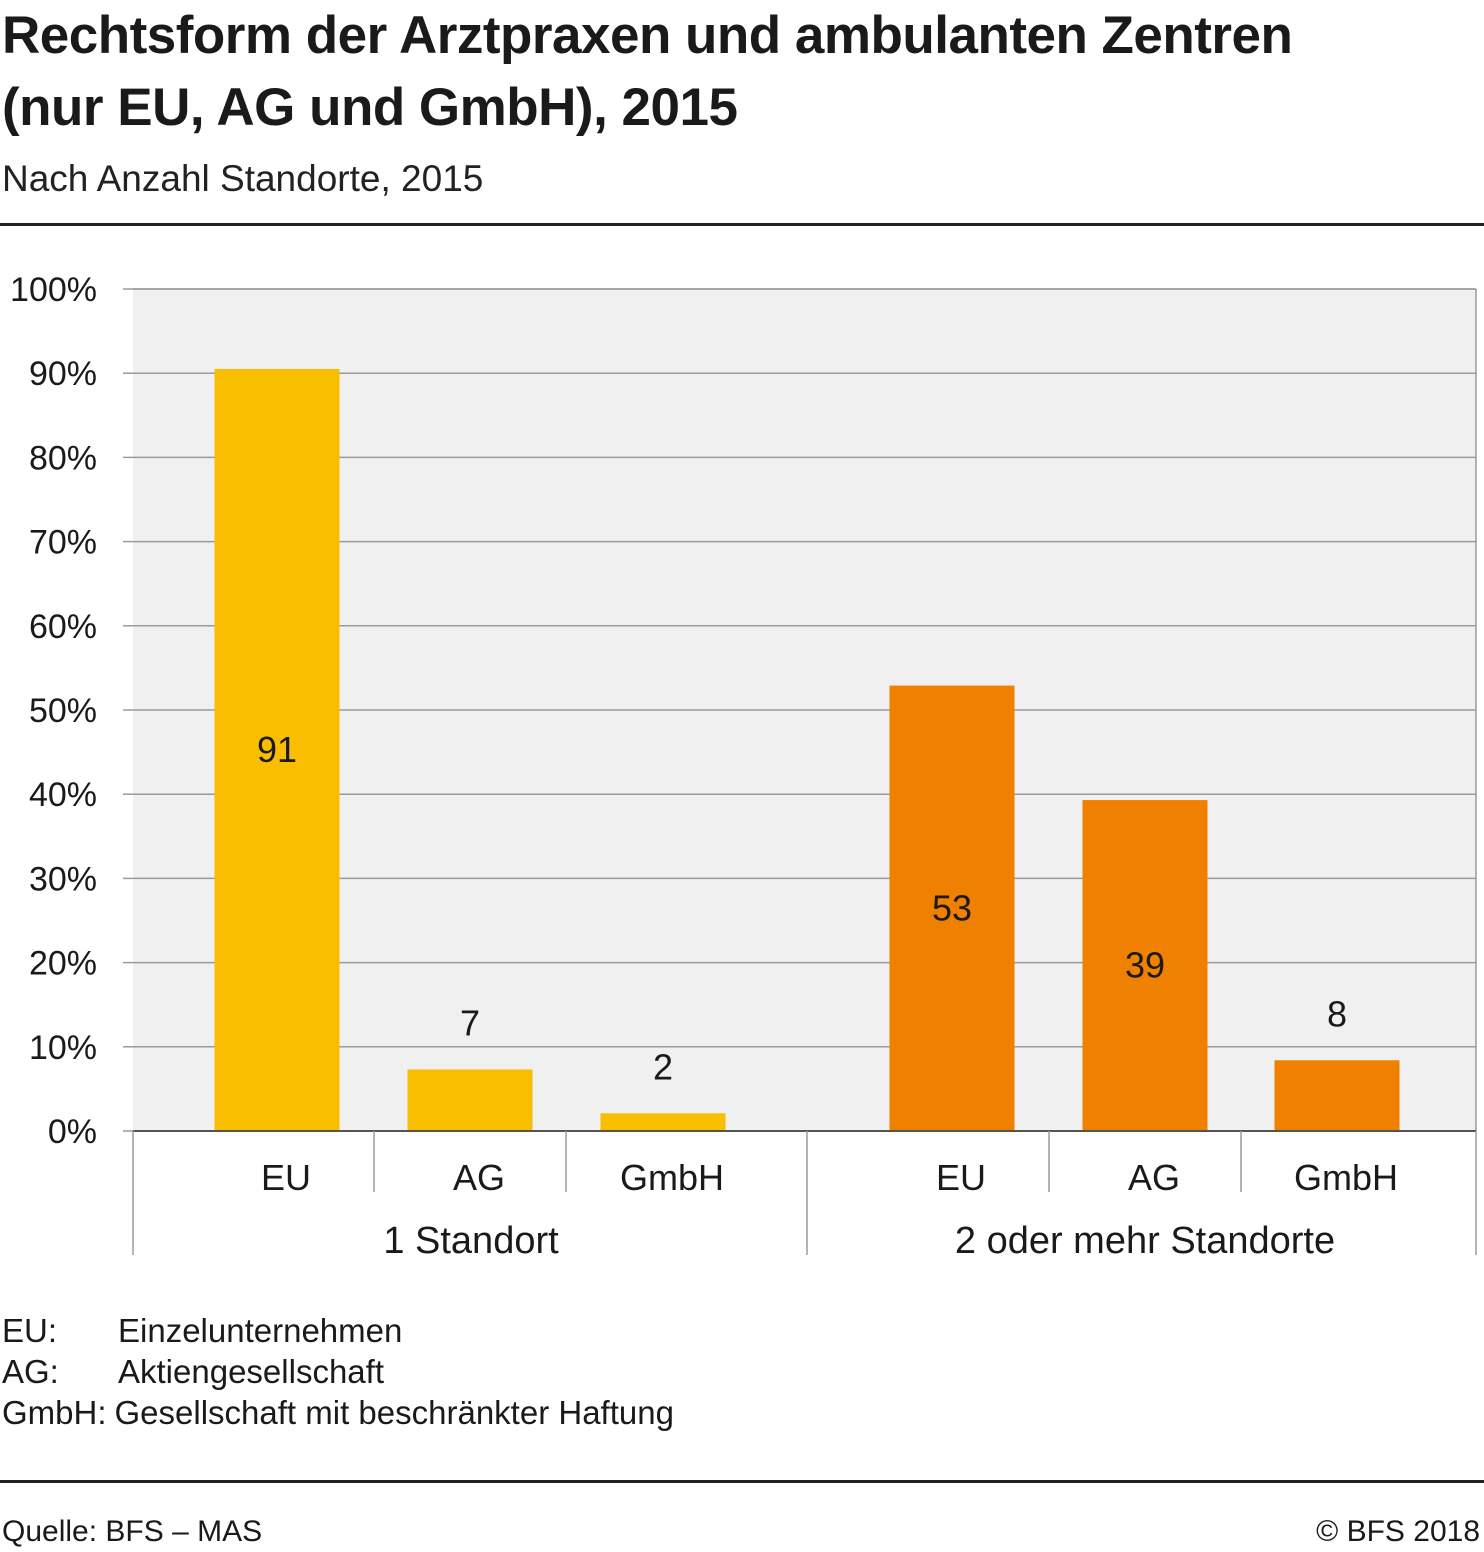  I want to click on bottom-divider, so click(742, 1481).